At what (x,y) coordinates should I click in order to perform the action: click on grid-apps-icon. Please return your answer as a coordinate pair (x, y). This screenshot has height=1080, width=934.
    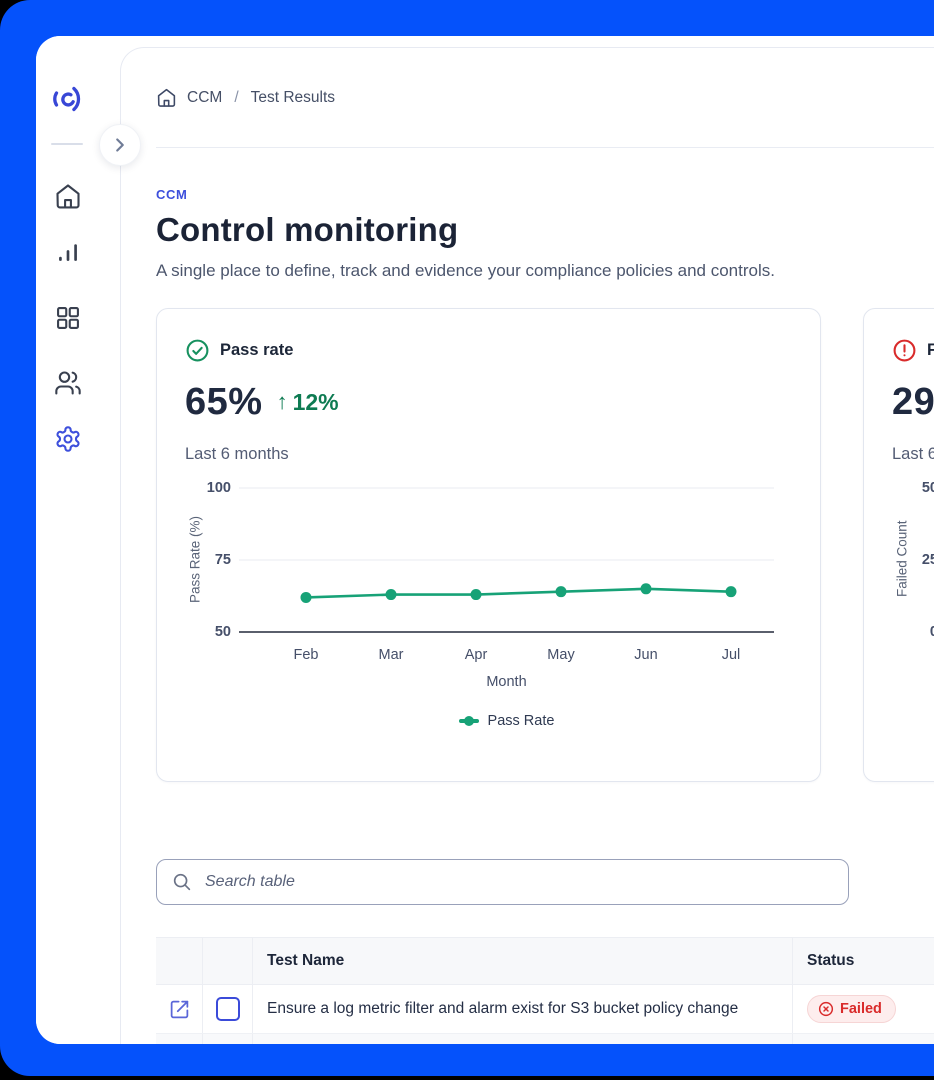
    Looking at the image, I should click on (68, 318).